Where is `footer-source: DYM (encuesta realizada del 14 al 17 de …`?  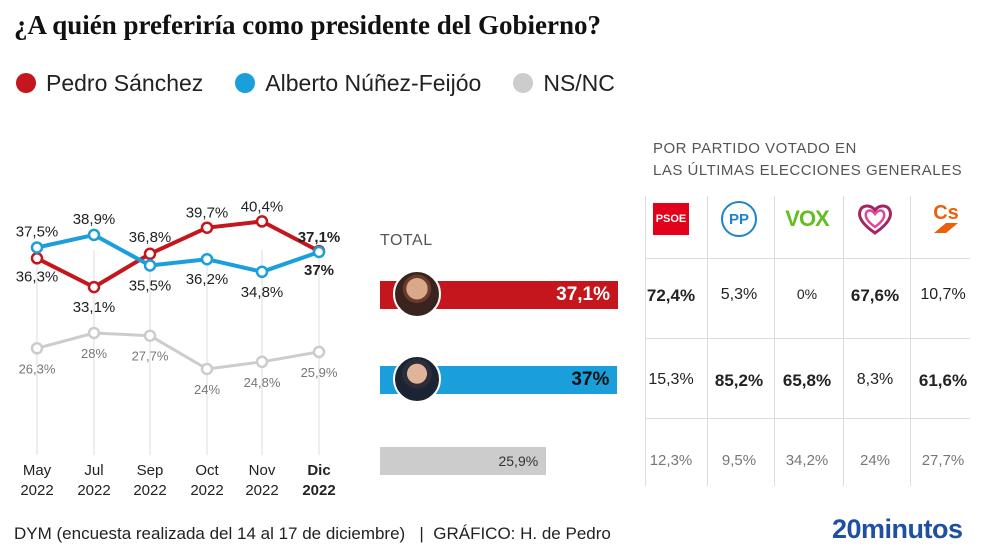 footer-source: DYM (encuesta realizada del 14 al 17 de … is located at coordinates (312, 533).